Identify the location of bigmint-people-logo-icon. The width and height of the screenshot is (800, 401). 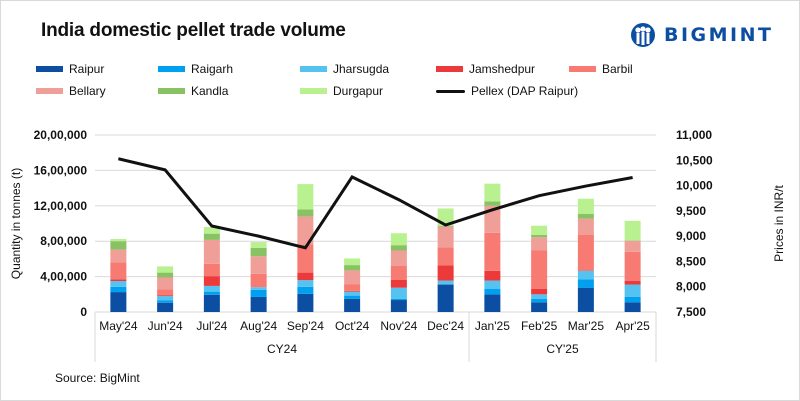
(643, 35).